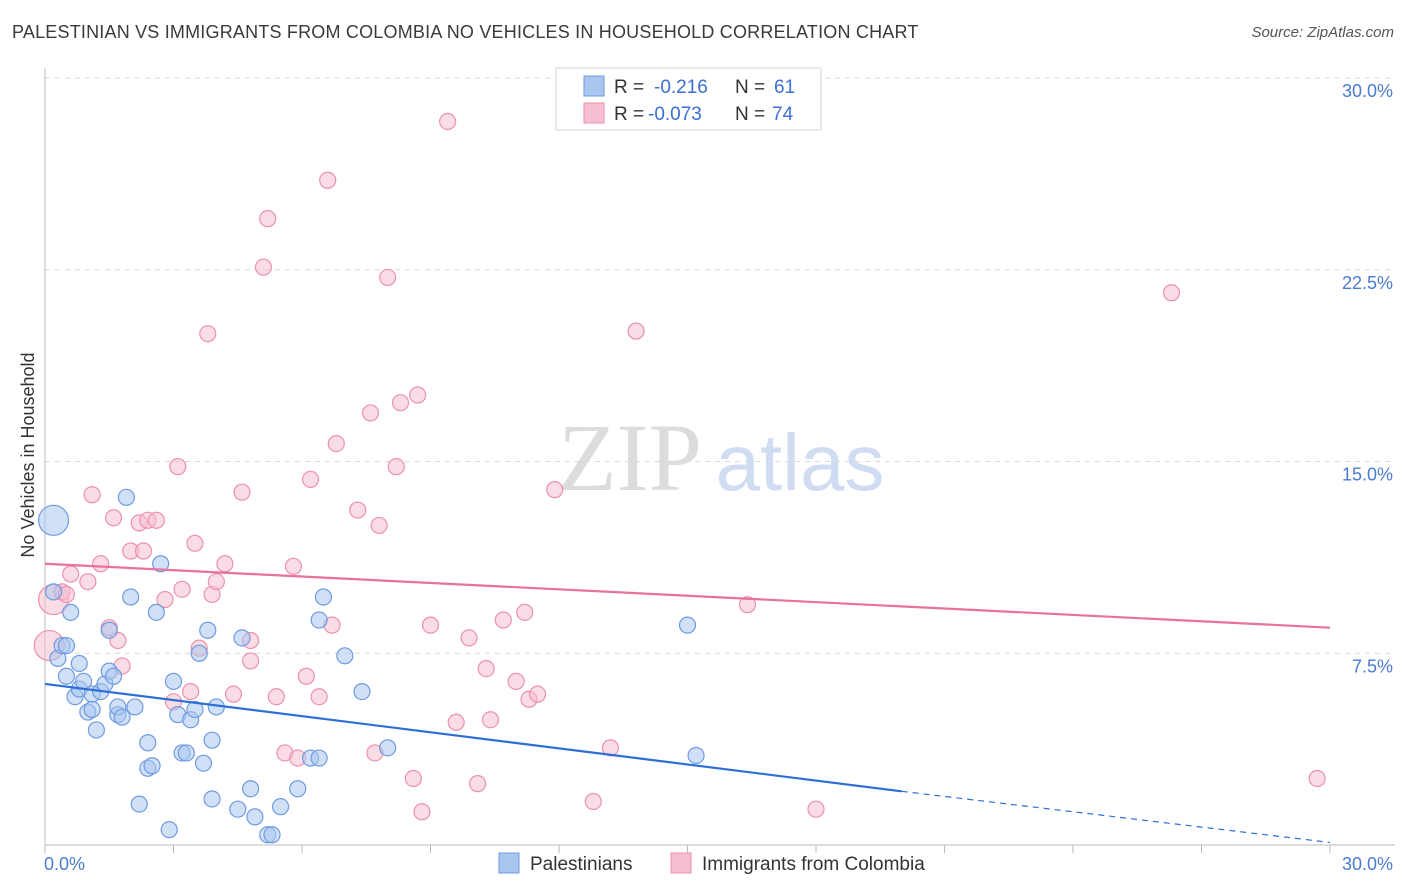  Describe the element at coordinates (1116, 817) in the screenshot. I see `trend-line-palestinians-extension` at that location.